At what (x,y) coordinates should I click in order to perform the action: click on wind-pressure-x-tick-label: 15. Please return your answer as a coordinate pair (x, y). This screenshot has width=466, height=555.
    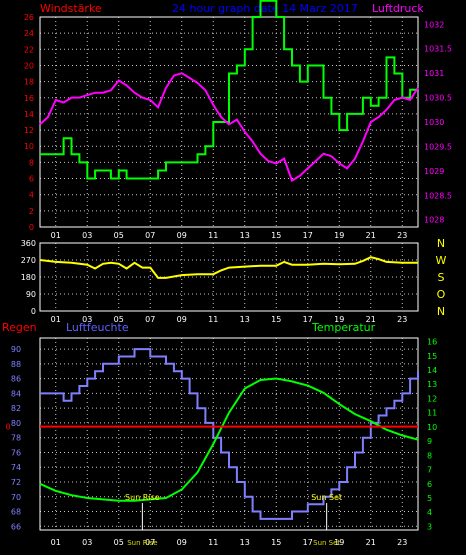
    Looking at the image, I should click on (276, 235).